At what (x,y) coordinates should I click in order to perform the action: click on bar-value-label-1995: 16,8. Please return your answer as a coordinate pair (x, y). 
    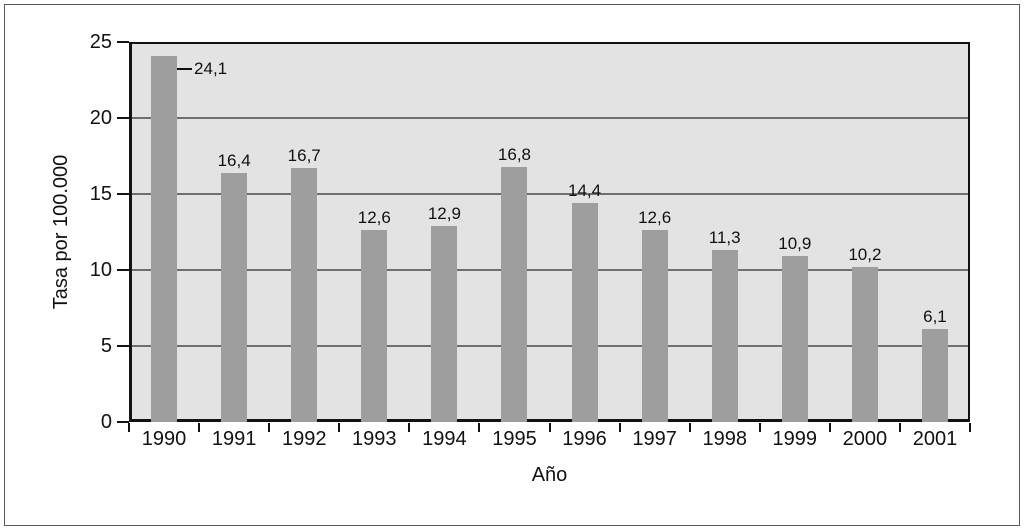
    Looking at the image, I should click on (514, 154).